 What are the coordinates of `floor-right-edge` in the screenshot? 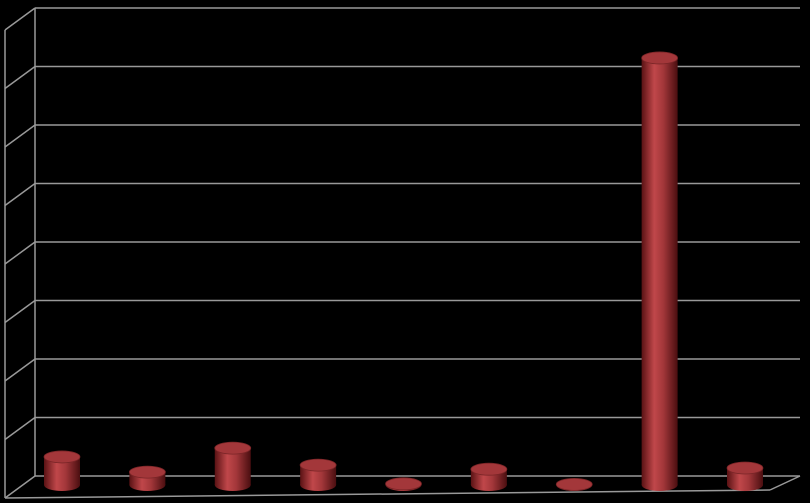 It's located at (785, 483).